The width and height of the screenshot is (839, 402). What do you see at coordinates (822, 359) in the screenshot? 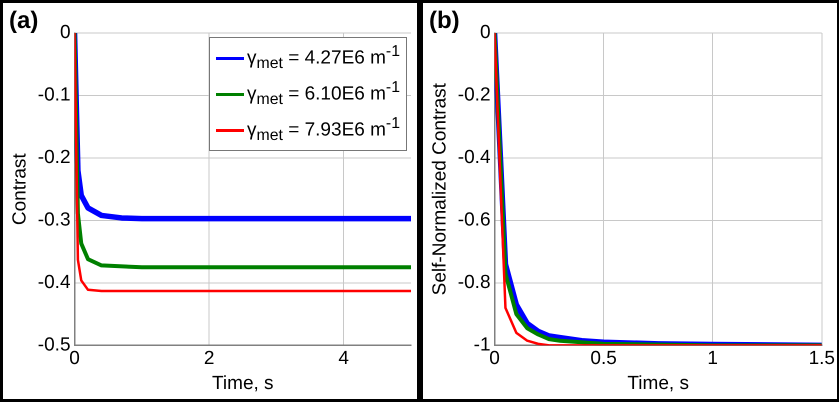
I see `x-tick-label: 1.5` at bounding box center [822, 359].